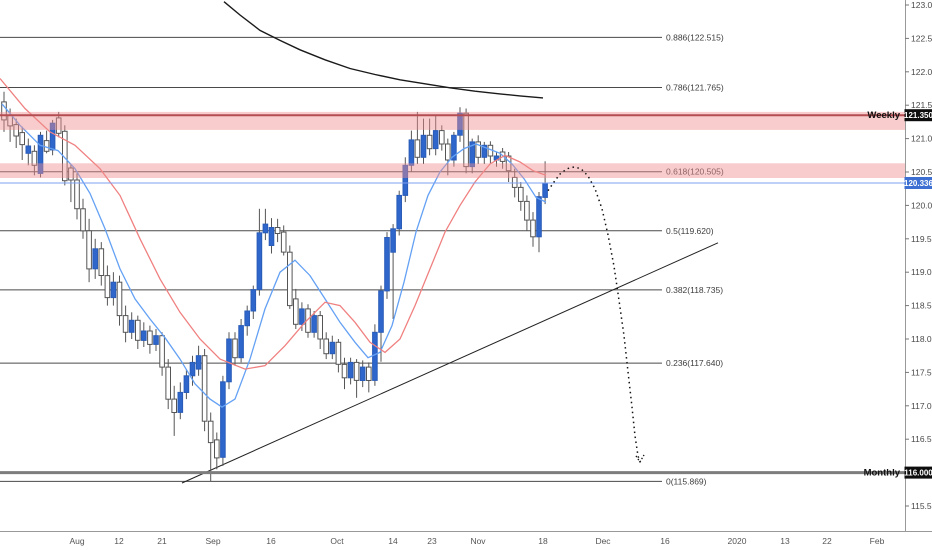 The image size is (932, 550). What do you see at coordinates (921, 205) in the screenshot?
I see `y-axis-label: 120.000` at bounding box center [921, 205].